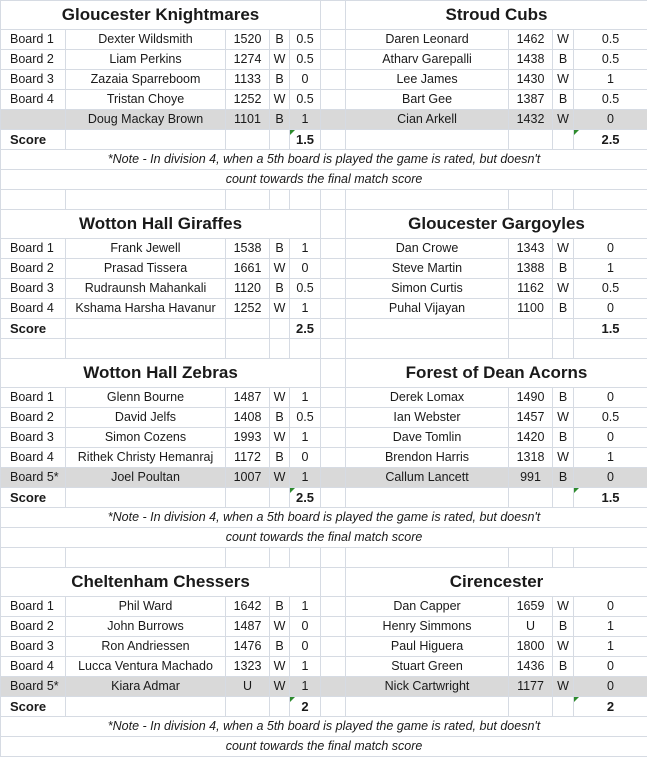 The height and width of the screenshot is (761, 647). Describe the element at coordinates (33, 59) in the screenshot. I see `board-label: Board 2` at that location.